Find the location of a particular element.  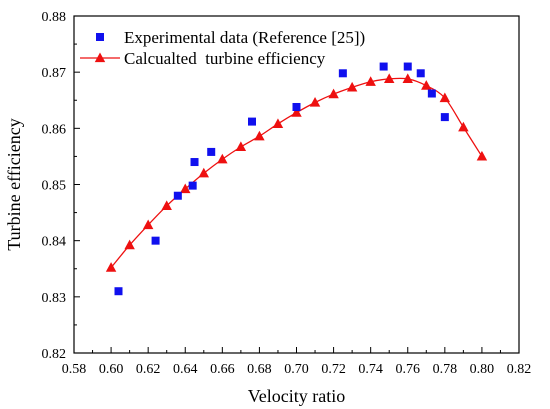

y-tick-label: 0.88 is located at coordinates (54, 17).